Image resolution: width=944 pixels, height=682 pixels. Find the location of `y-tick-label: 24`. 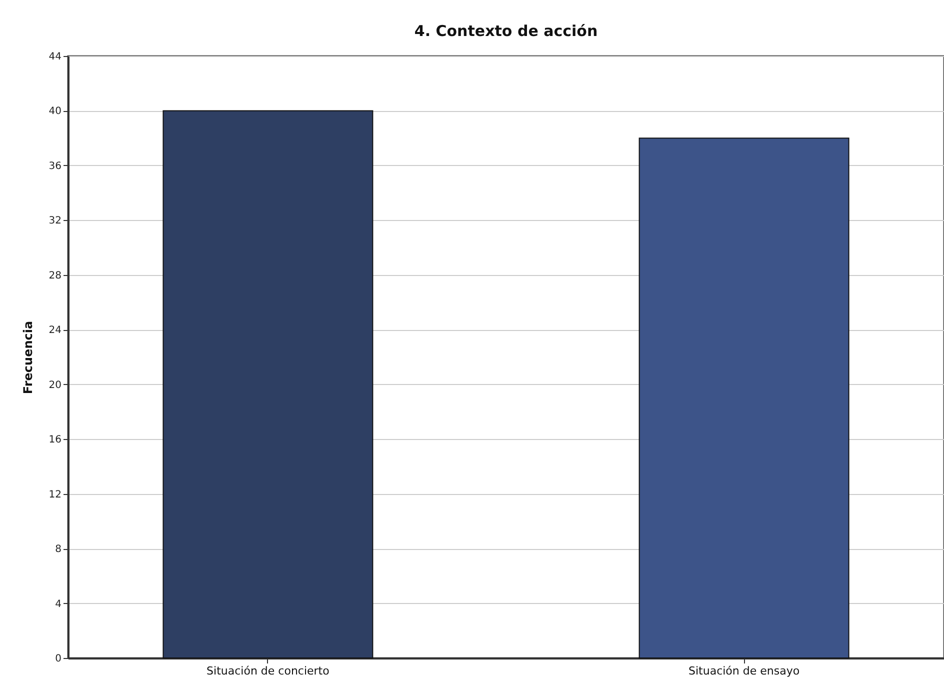

y-tick-label: 24 is located at coordinates (55, 330).